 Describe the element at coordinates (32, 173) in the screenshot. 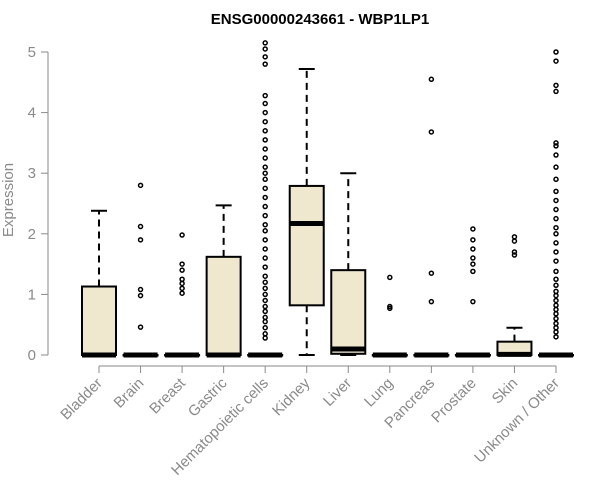

I see `y-tick-label: 3` at that location.